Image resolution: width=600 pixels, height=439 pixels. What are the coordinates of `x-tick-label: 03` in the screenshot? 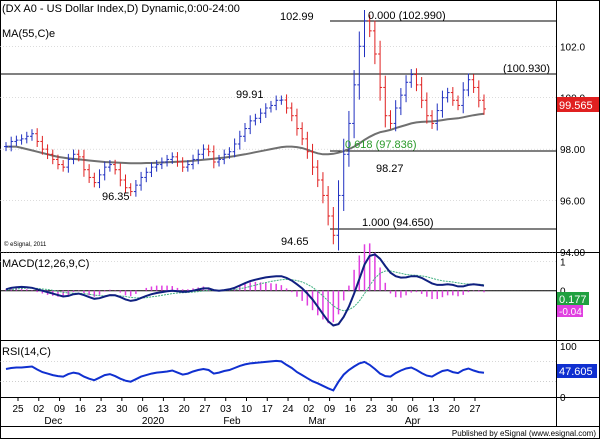 It's located at (226, 409).